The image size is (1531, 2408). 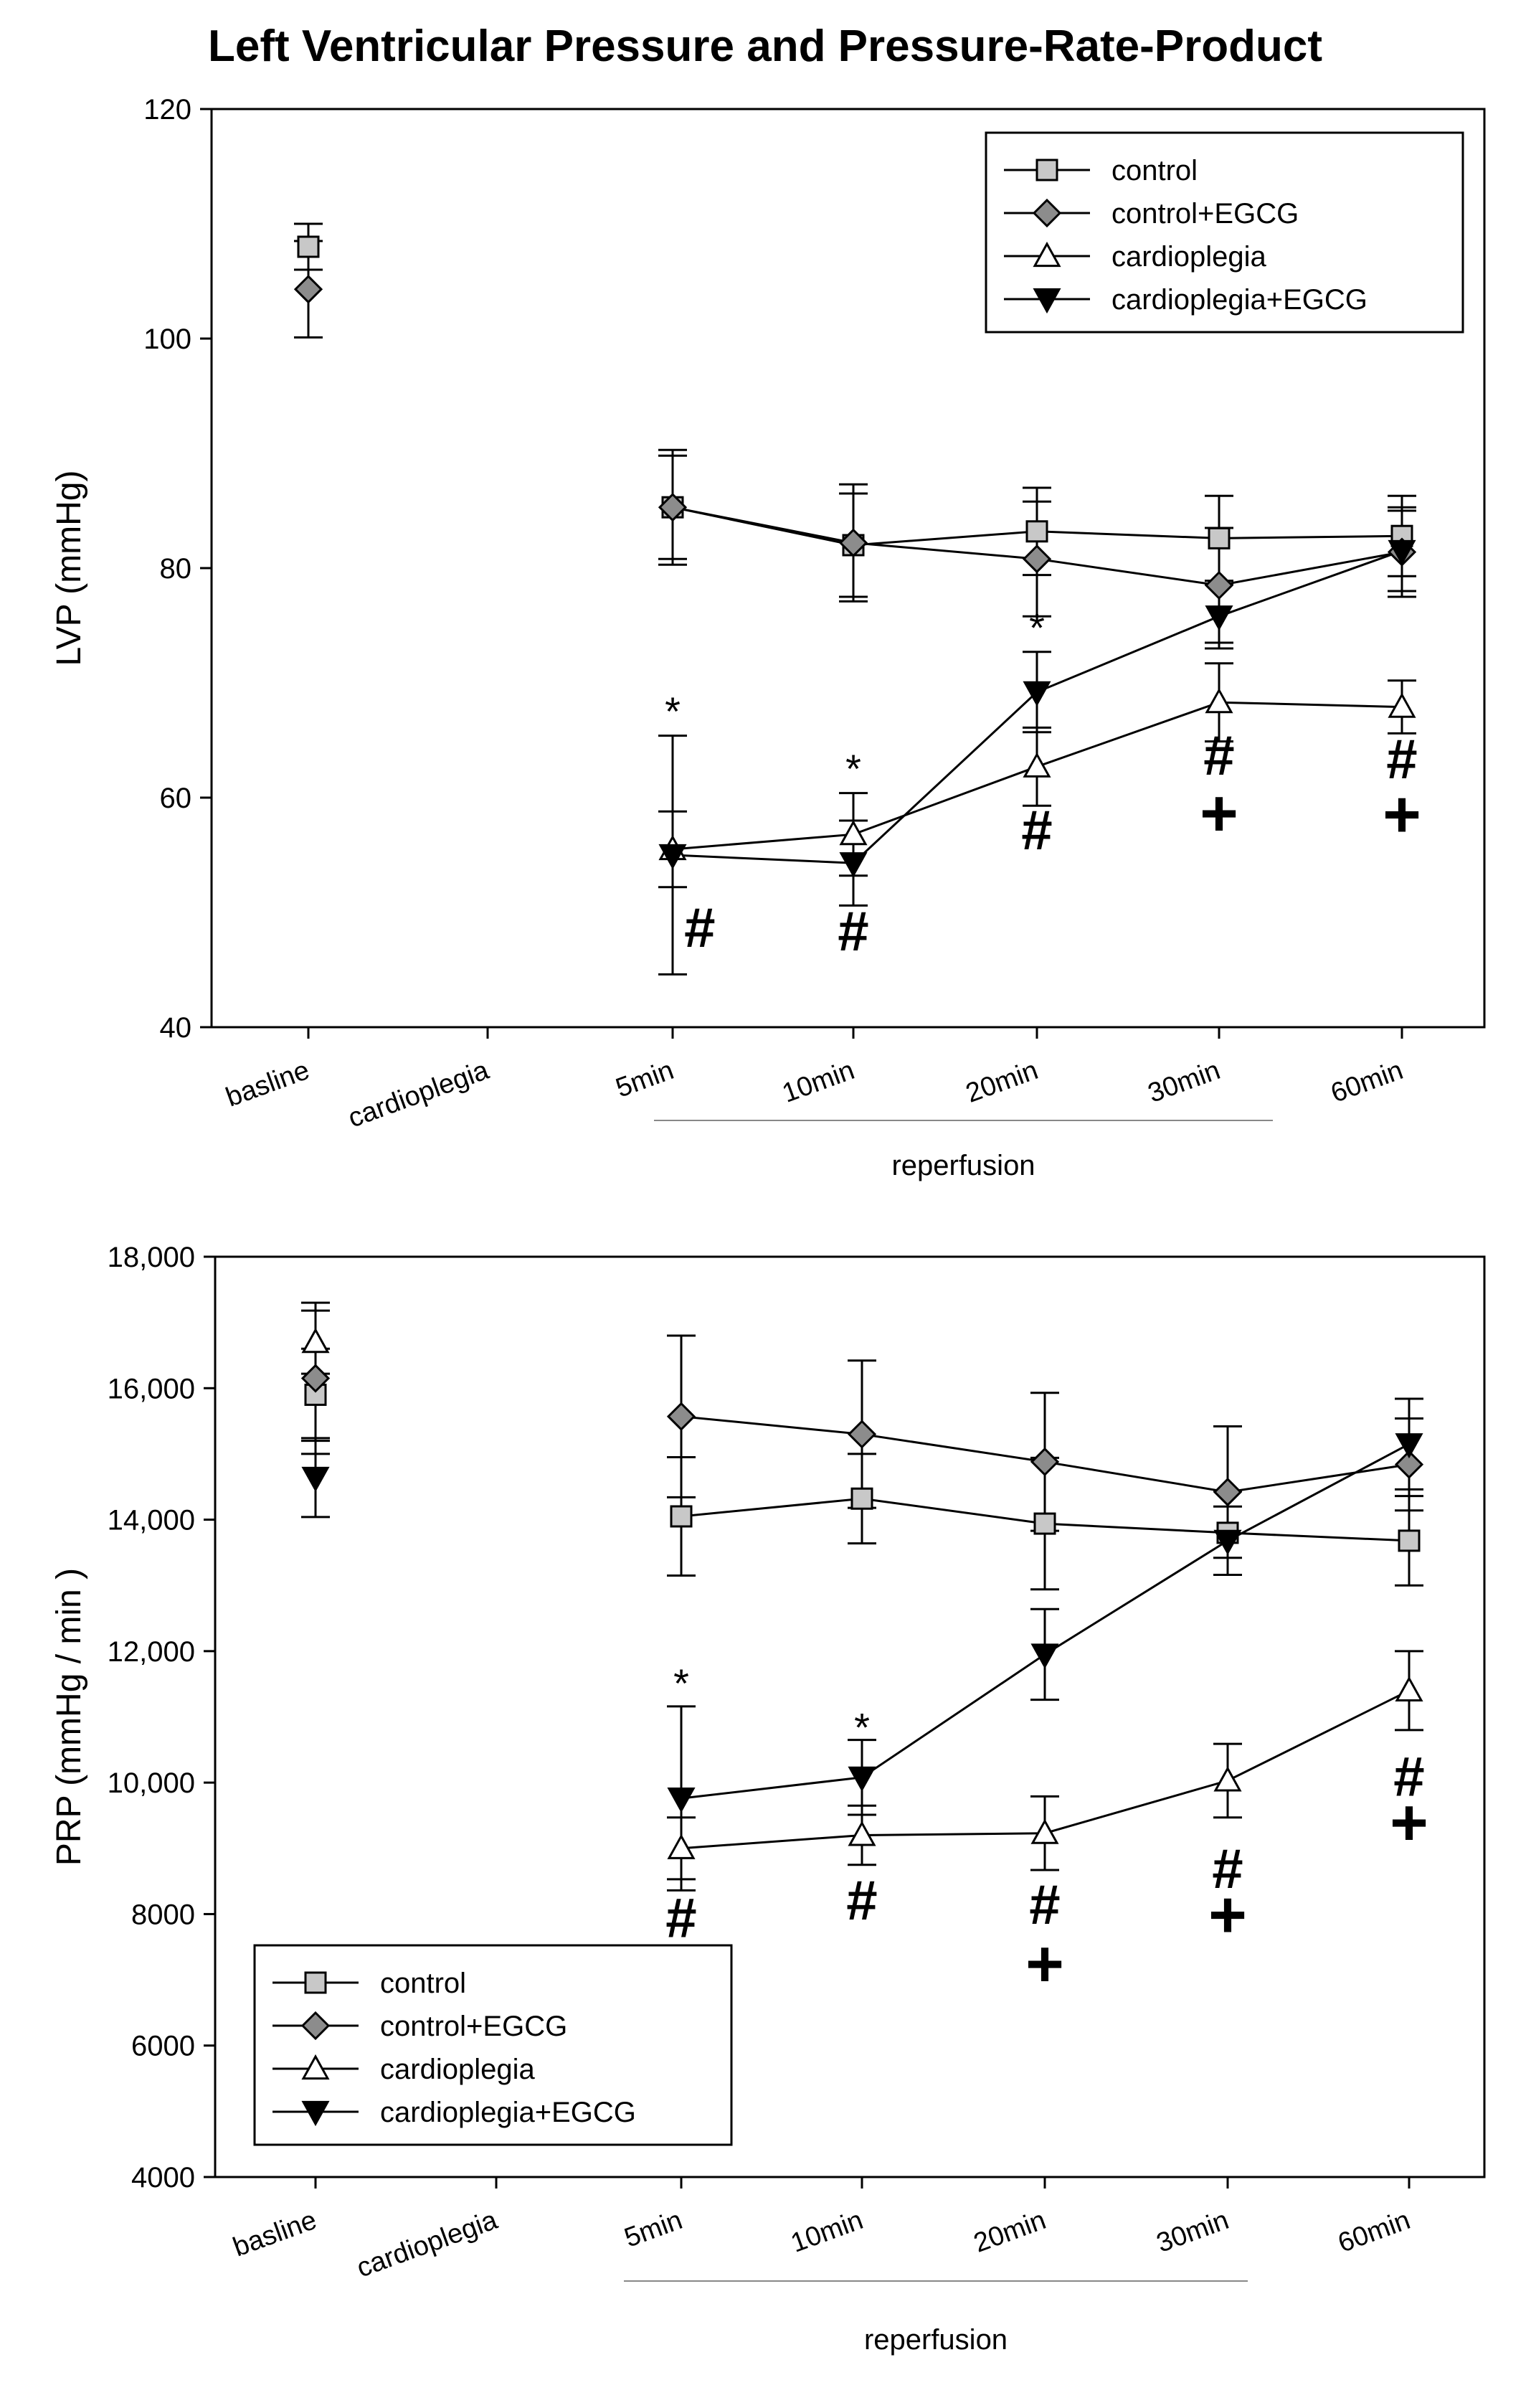 What do you see at coordinates (69, 568) in the screenshot?
I see `y-axis-label: LVP (mmHg)` at bounding box center [69, 568].